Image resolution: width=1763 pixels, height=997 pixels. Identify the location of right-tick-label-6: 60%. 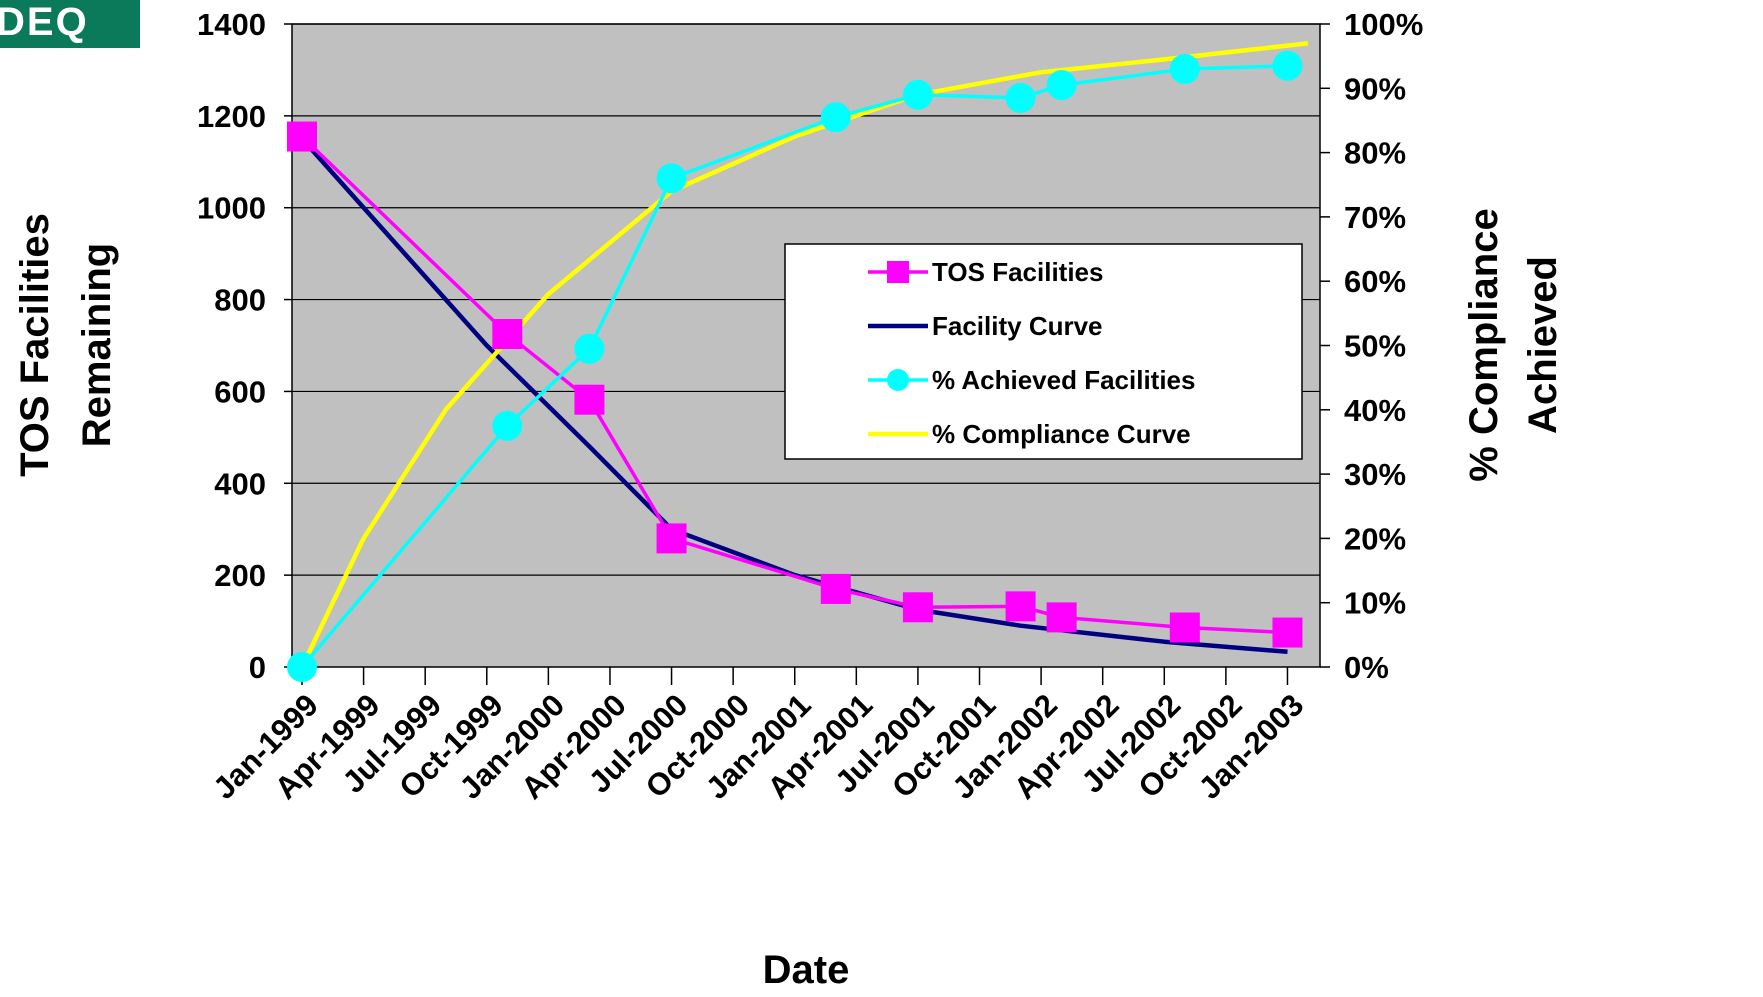
(1375, 281).